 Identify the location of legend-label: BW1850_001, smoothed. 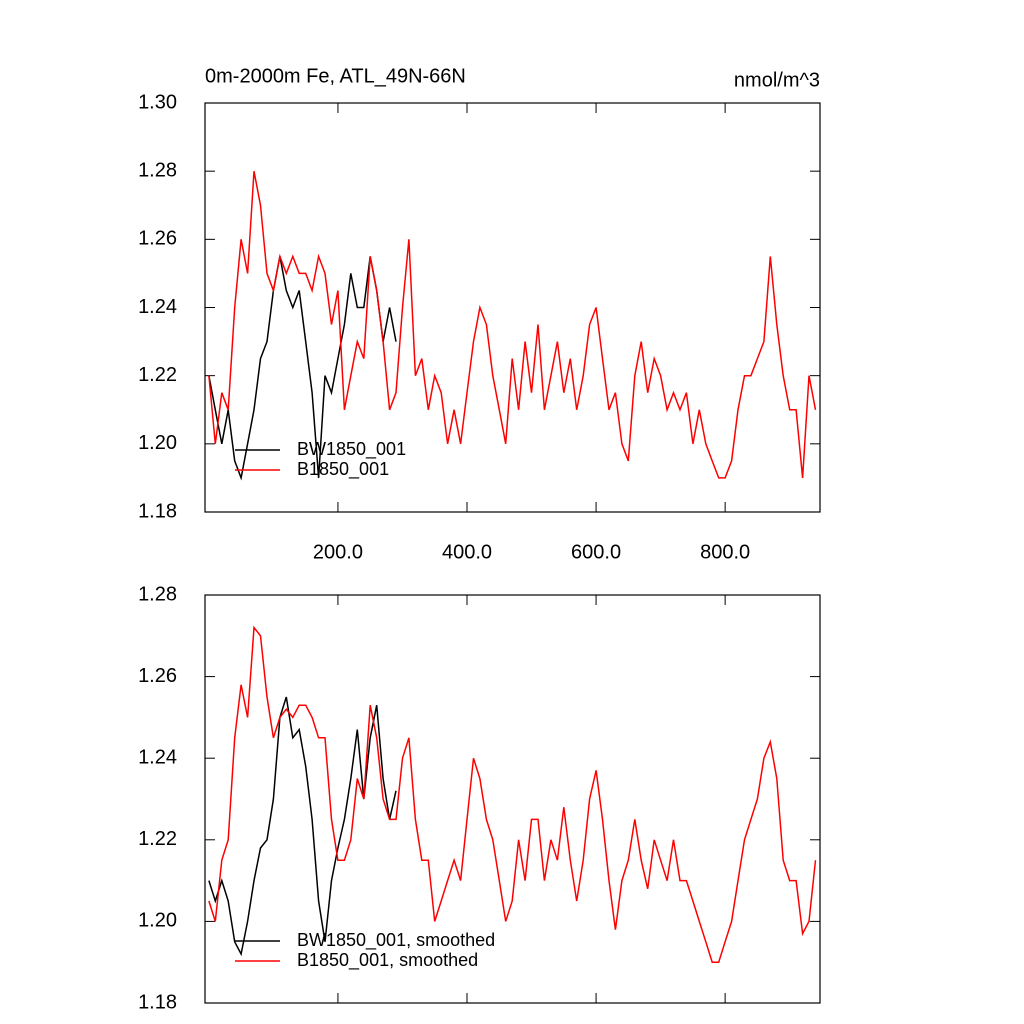
(396, 940).